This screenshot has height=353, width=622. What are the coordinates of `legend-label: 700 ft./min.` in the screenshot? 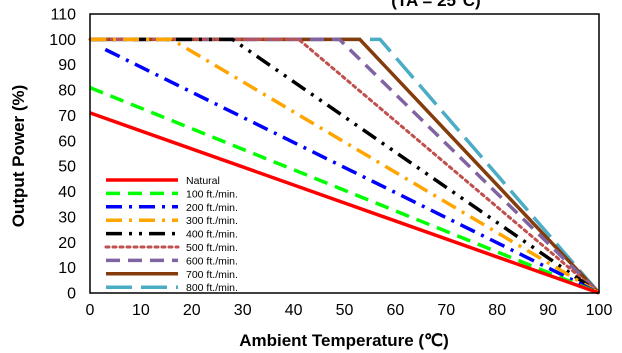 It's located at (212, 275).